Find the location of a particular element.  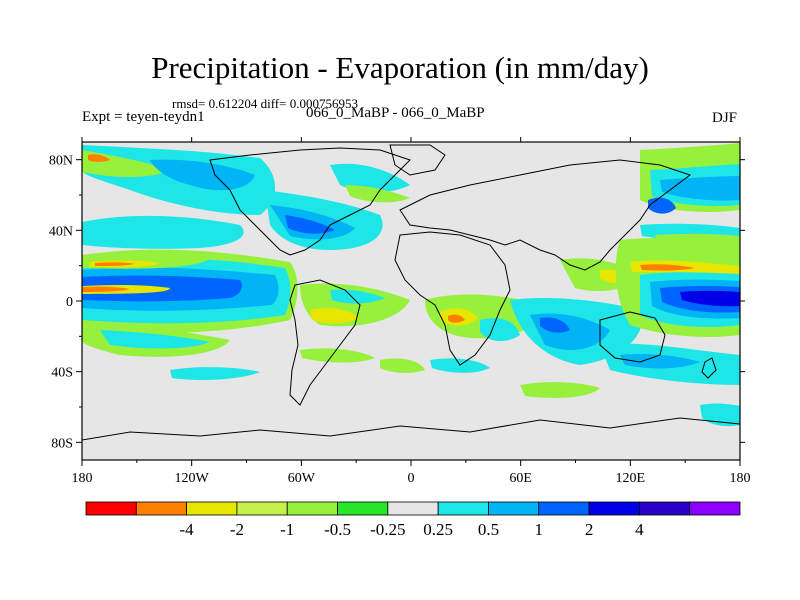

experiment-label: Expt = teyen-teydn1 is located at coordinates (143, 117).